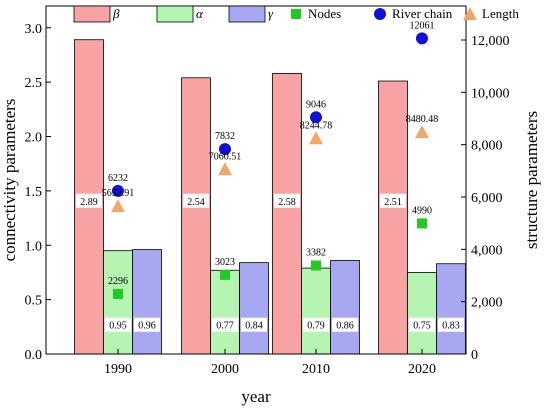 The image size is (550, 412). What do you see at coordinates (34, 192) in the screenshot?
I see `y-left-tick-label: 1.5` at bounding box center [34, 192].